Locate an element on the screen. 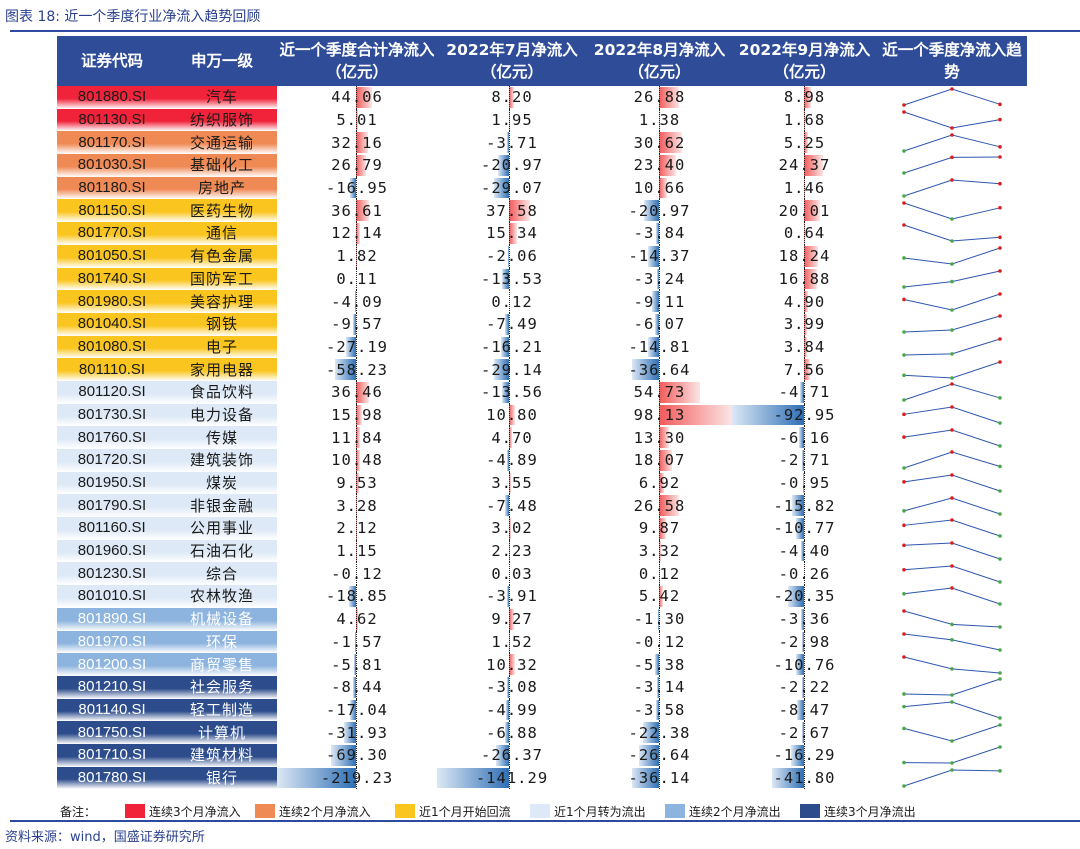 The height and width of the screenshot is (849, 1080). cell-aug: -3.84 is located at coordinates (659, 233).